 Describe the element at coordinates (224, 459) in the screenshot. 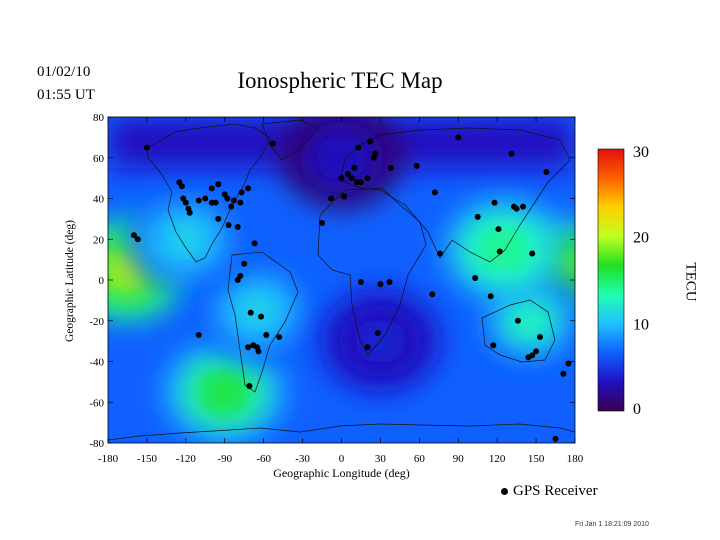

I see `x-tick-label: -90` at that location.